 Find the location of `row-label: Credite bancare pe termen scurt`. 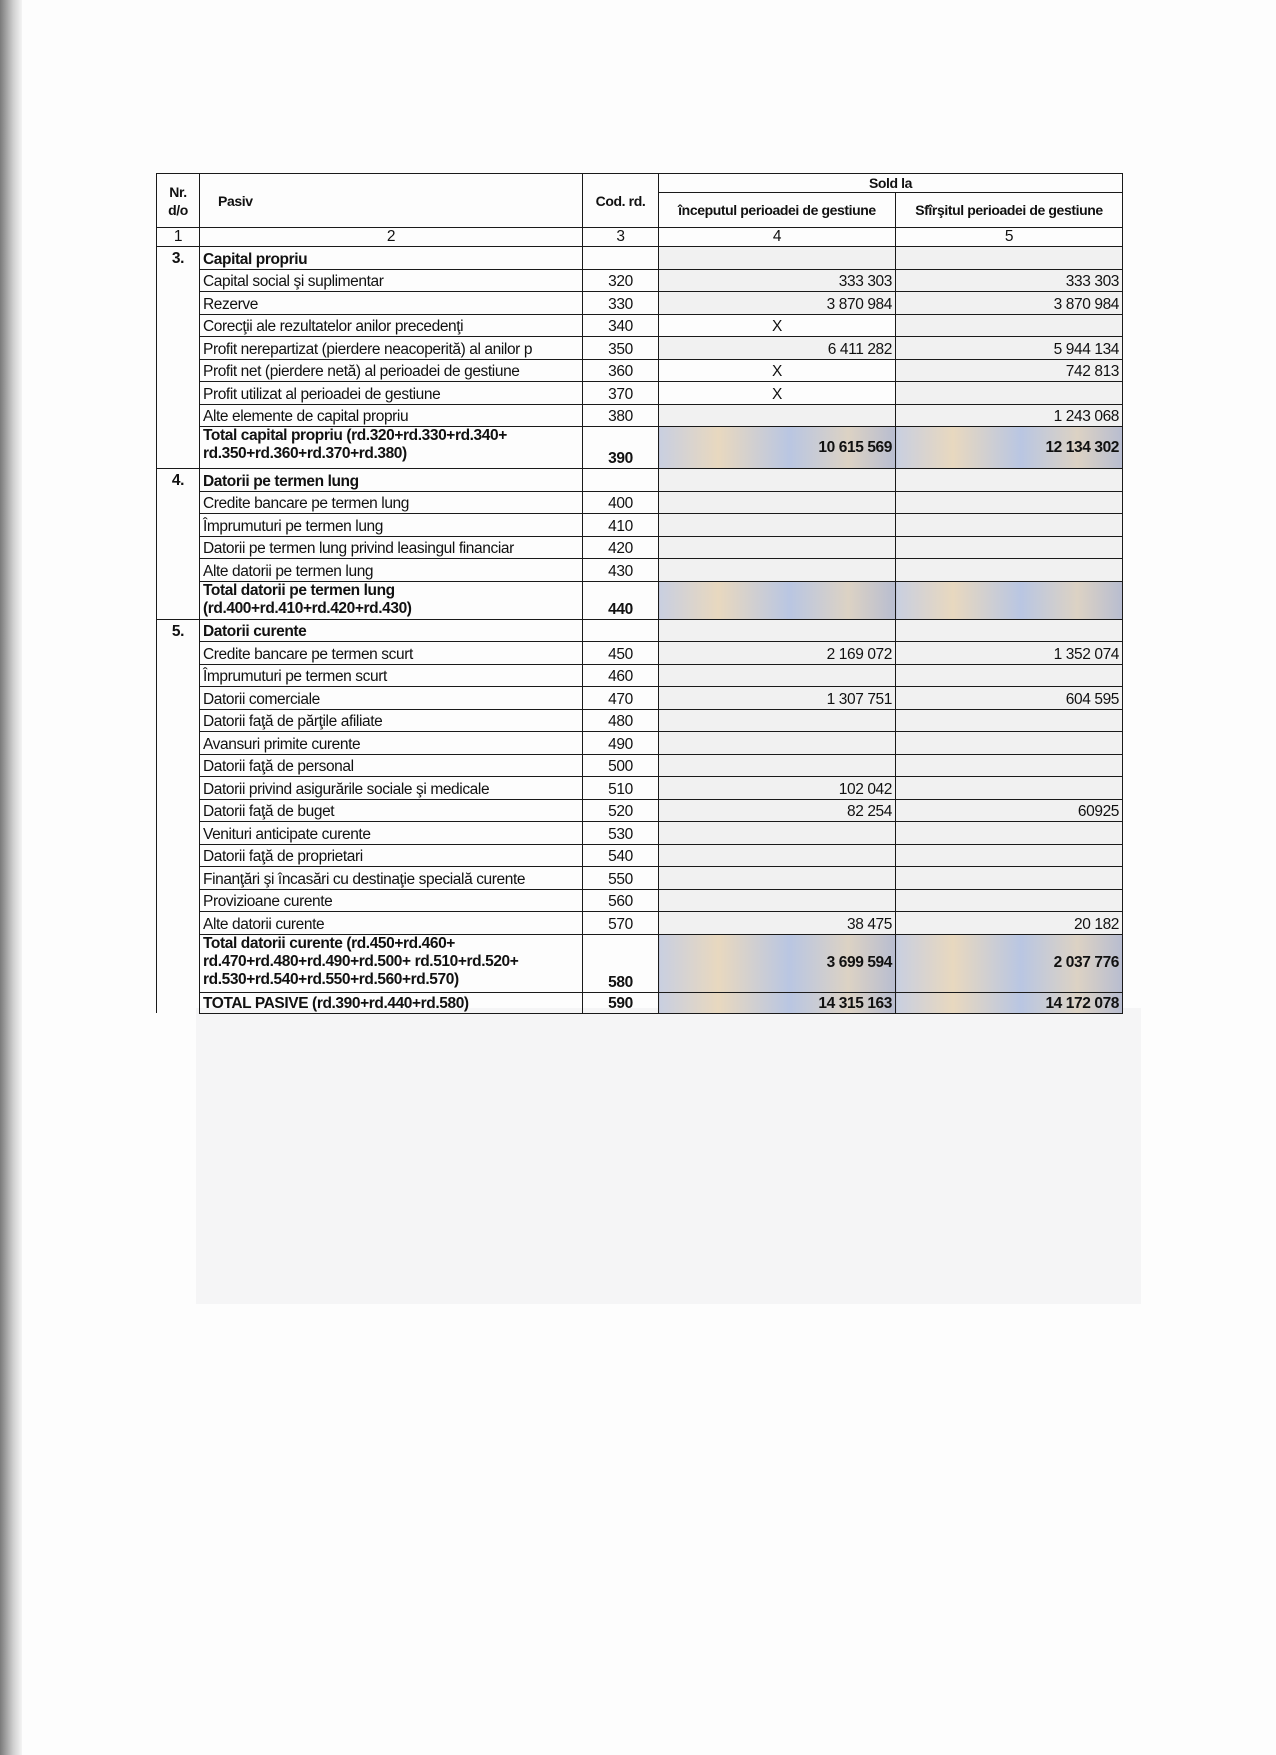

row-label: Credite bancare pe termen scurt is located at coordinates (391, 653).